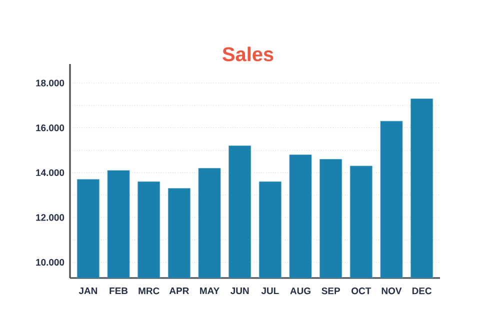  What do you see at coordinates (362, 291) in the screenshot?
I see `x-tick-label: OCT` at bounding box center [362, 291].